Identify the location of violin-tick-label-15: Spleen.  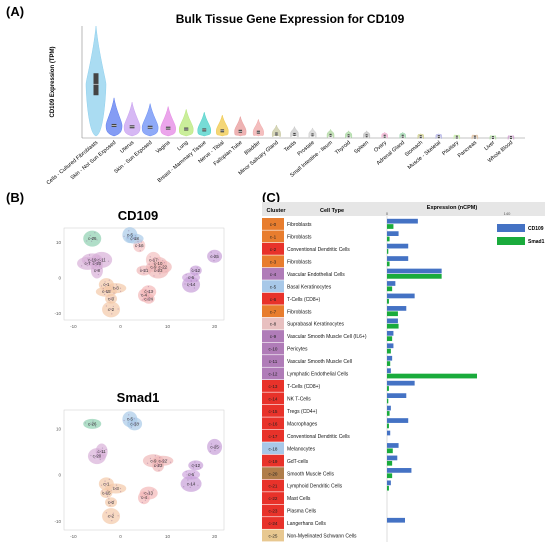
(361, 147).